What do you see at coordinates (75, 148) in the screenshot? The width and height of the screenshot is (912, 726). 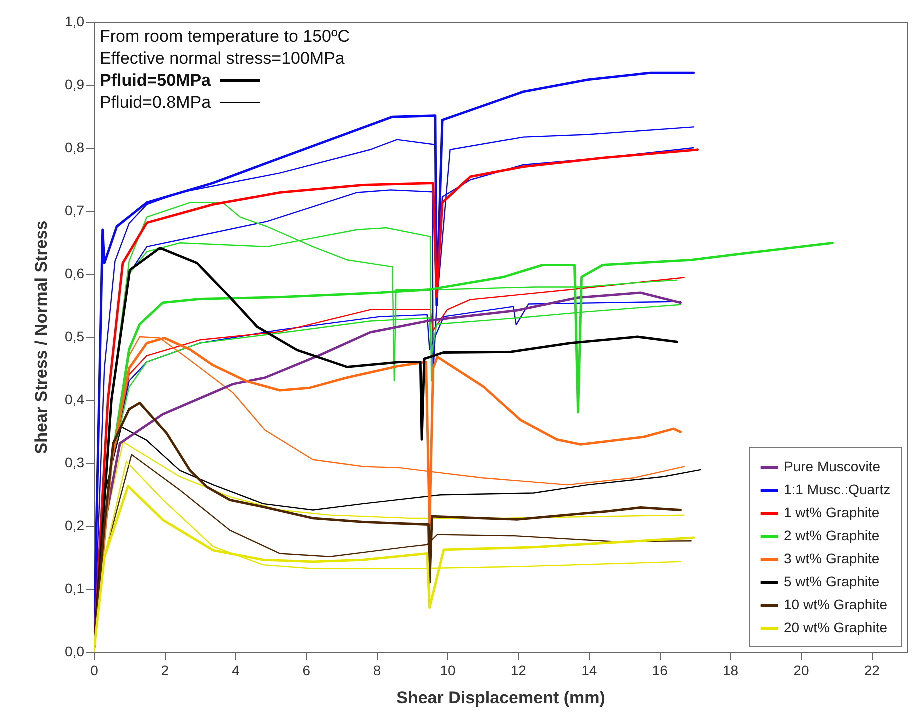 I see `y-tick-label: 0,8` at bounding box center [75, 148].